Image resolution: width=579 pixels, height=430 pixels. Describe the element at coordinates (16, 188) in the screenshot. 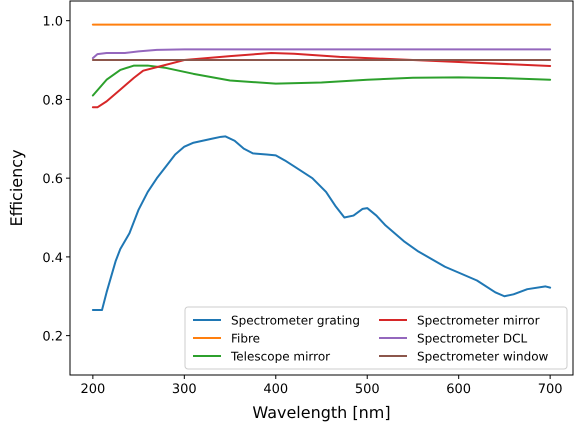

I see `y-axis-title: Efficiency` at that location.